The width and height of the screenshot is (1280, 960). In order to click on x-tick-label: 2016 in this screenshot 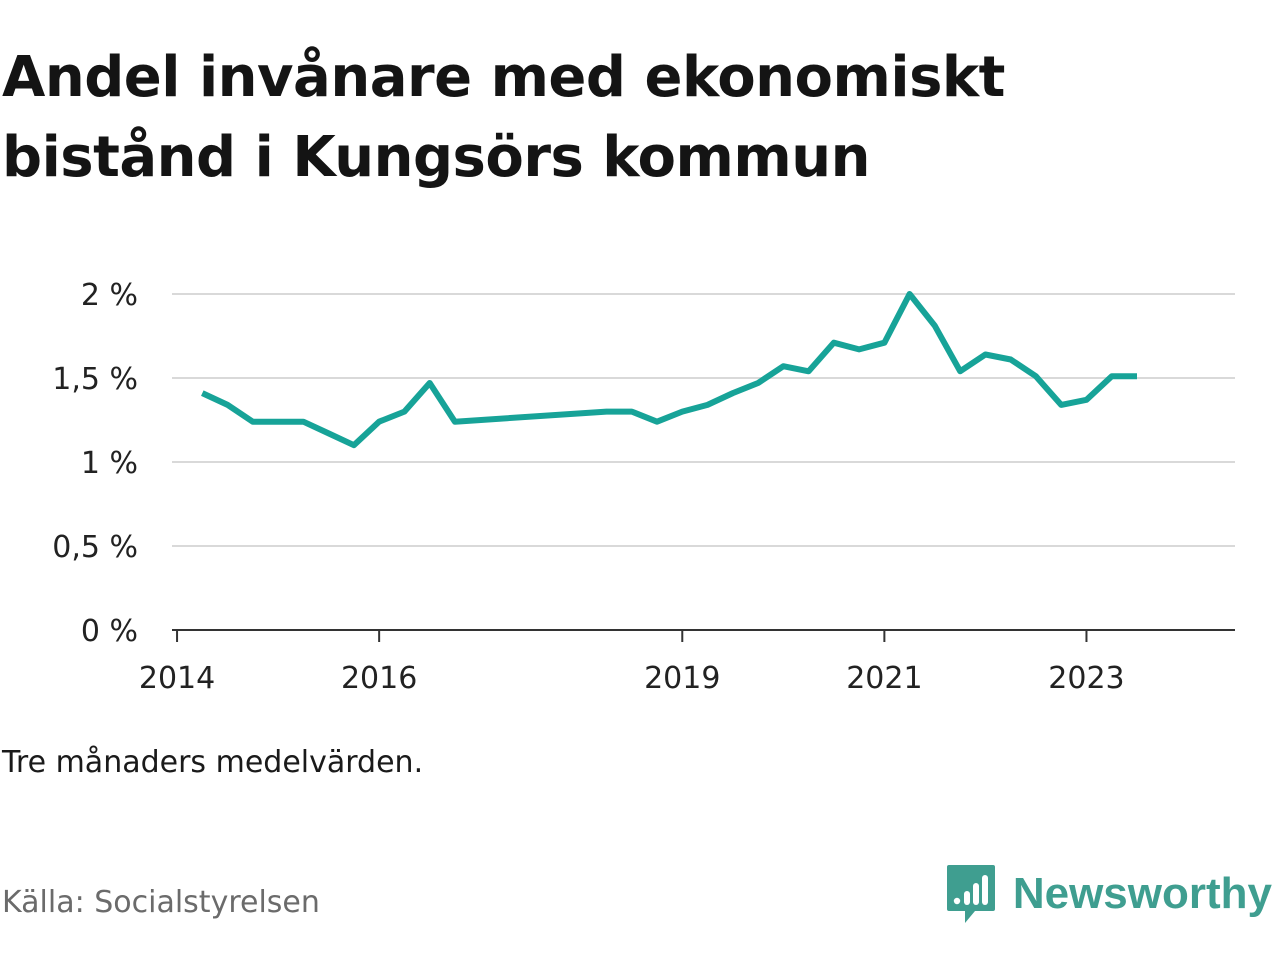, I will do `click(379, 678)`.